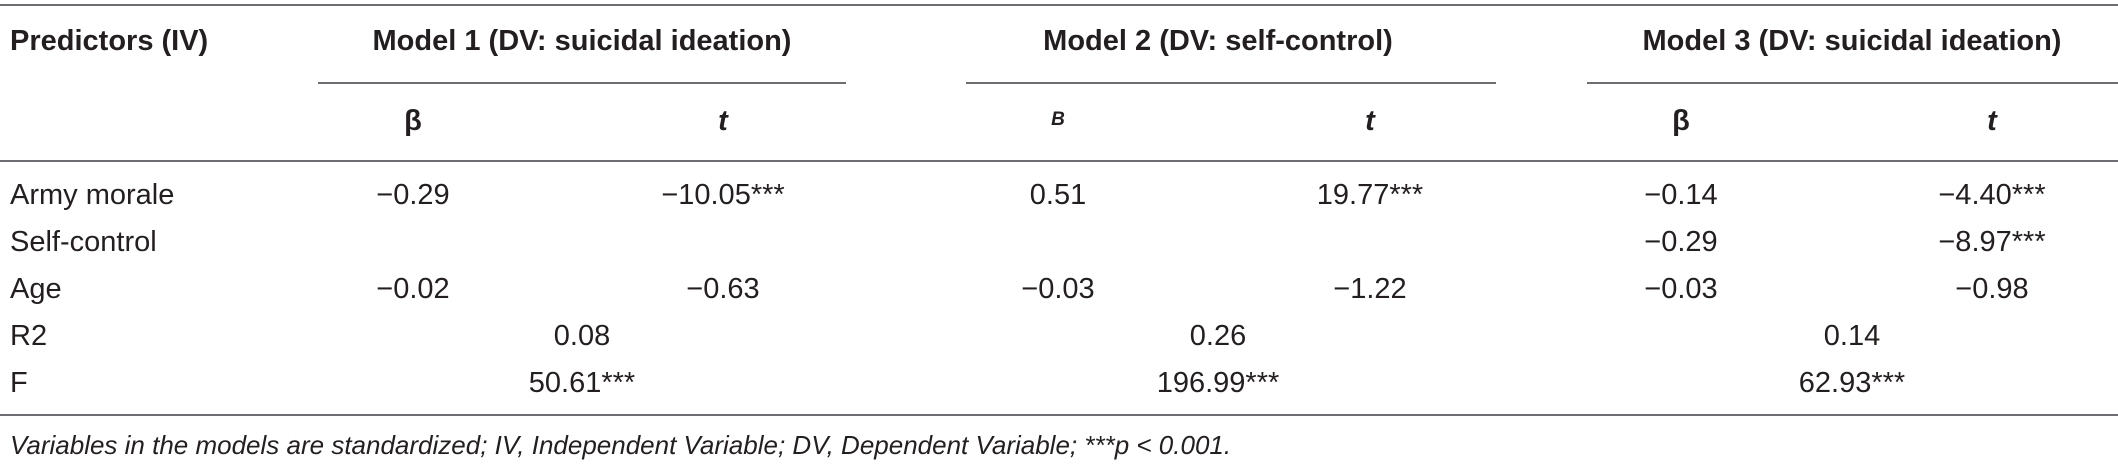  Describe the element at coordinates (83, 242) in the screenshot. I see `row-label: Self-control` at that location.